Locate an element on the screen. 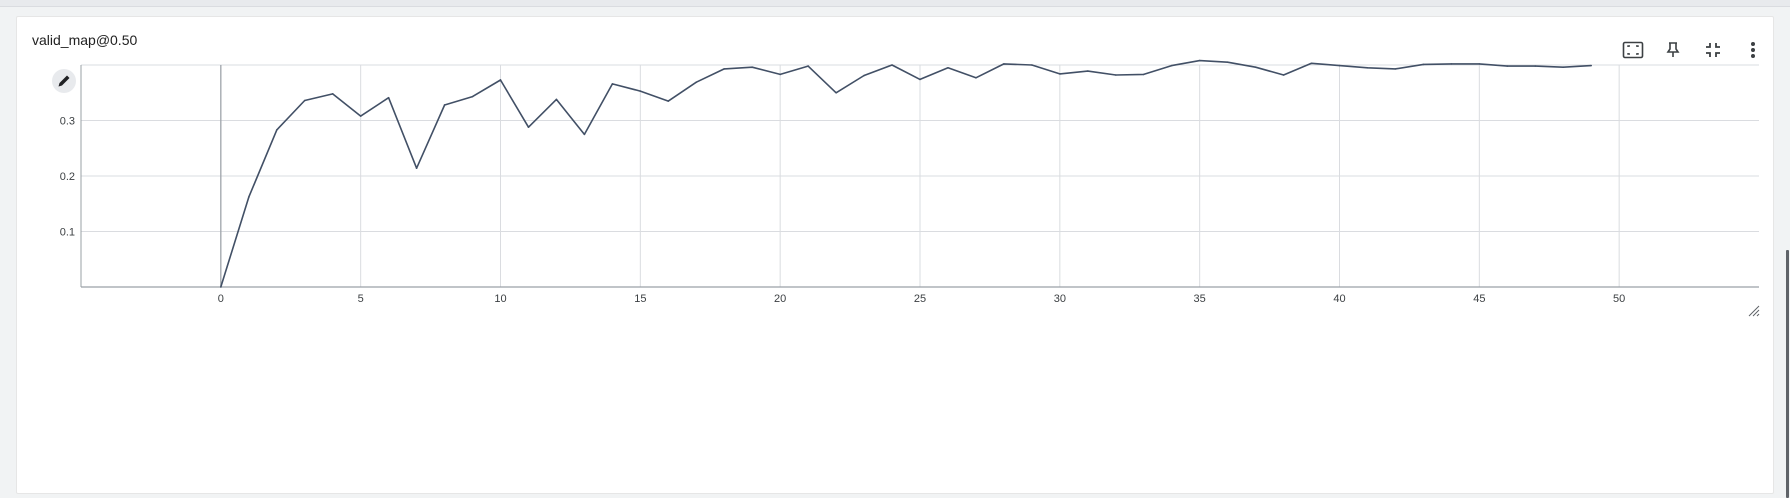  x-tick-label: 40 is located at coordinates (1339, 299).